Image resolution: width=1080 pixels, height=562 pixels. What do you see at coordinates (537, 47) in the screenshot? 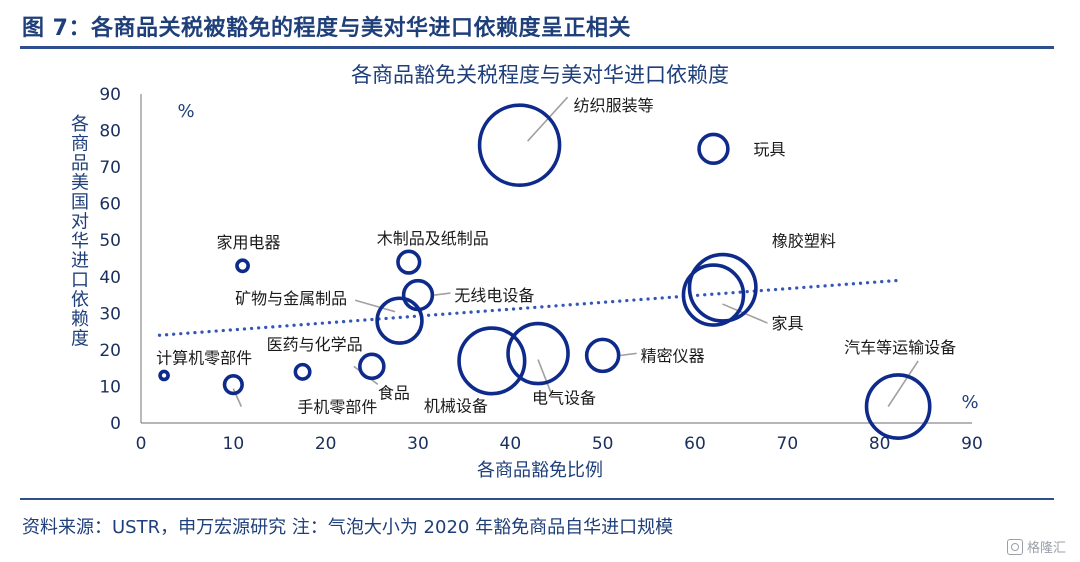
I see `title-rule` at bounding box center [537, 47].